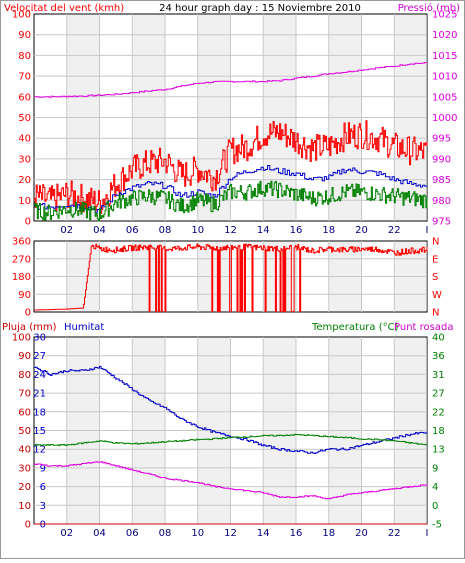 The height and width of the screenshot is (563, 465). I want to click on y-right-tick-label: 975, so click(441, 222).